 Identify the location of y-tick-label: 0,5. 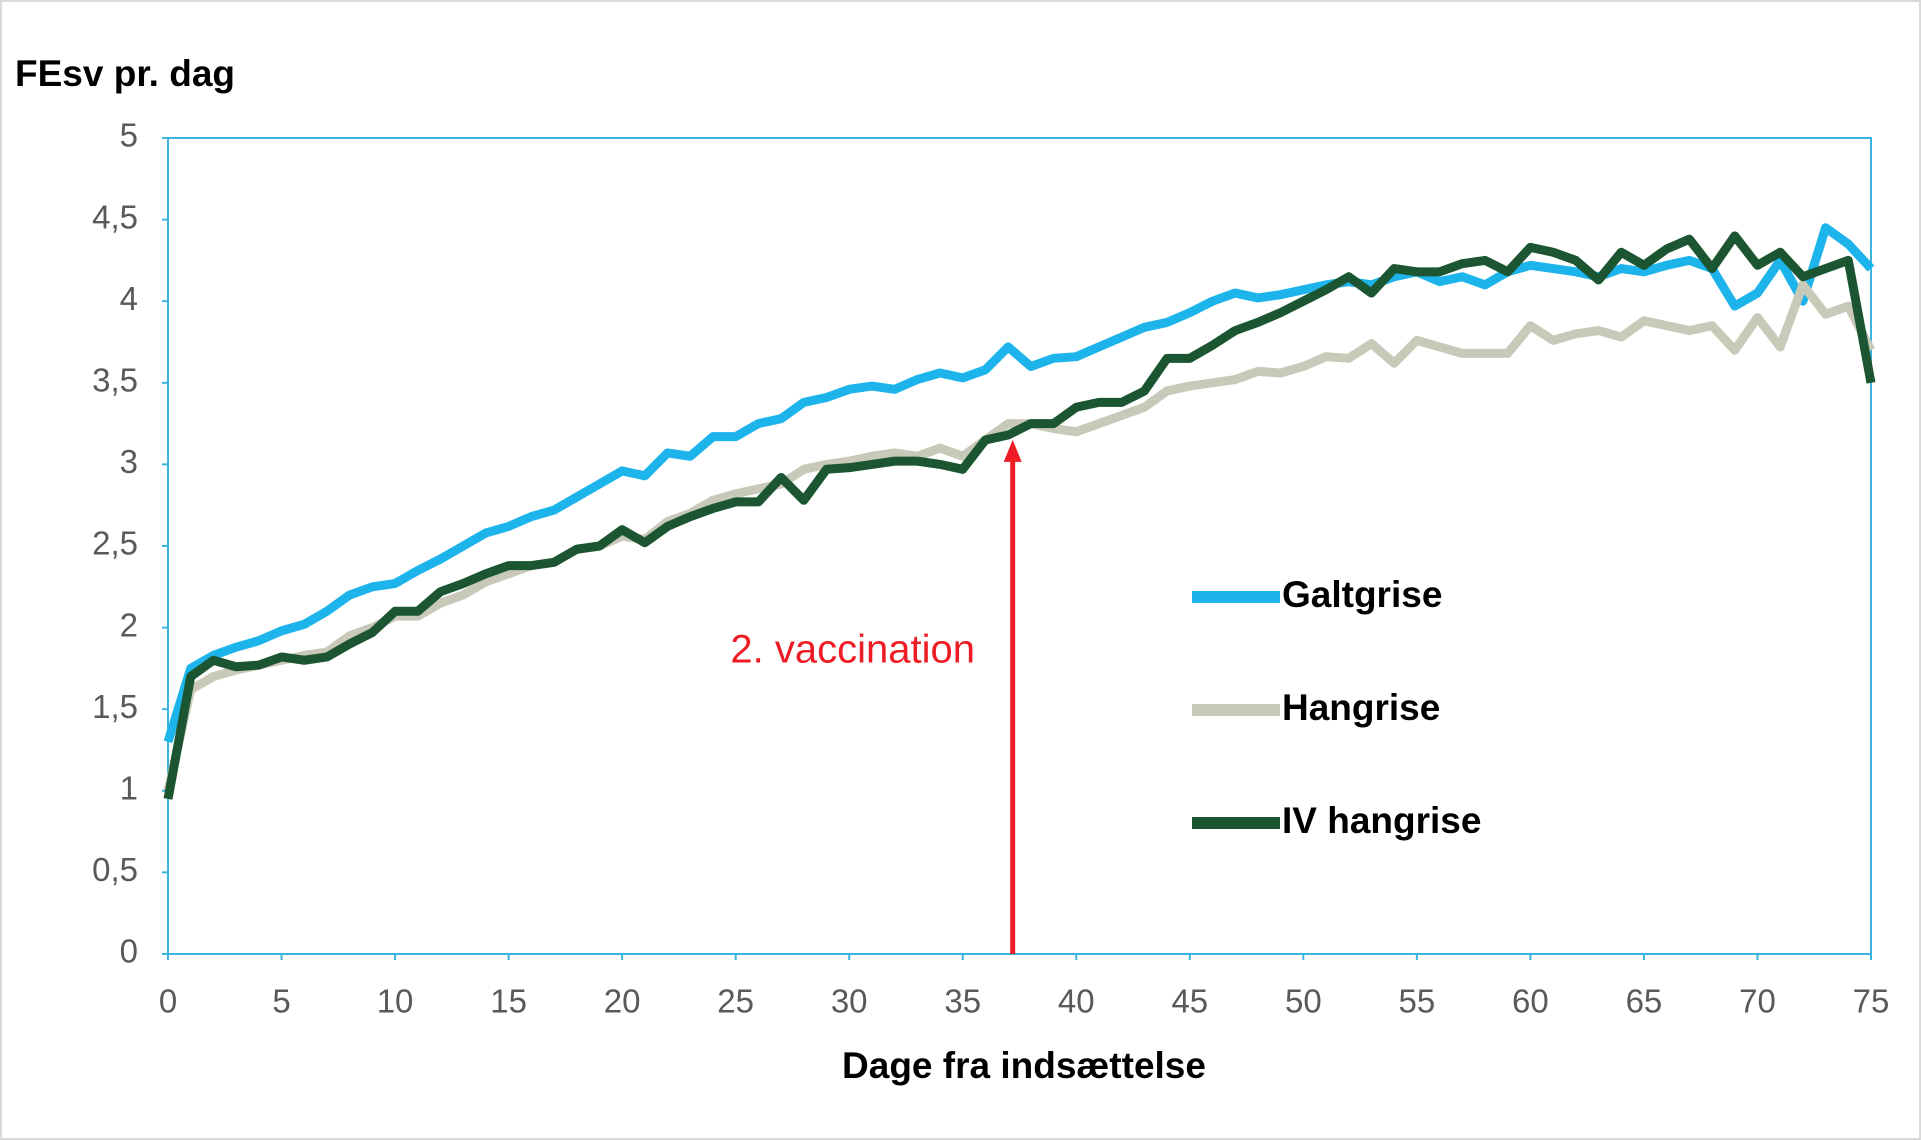
(115, 869).